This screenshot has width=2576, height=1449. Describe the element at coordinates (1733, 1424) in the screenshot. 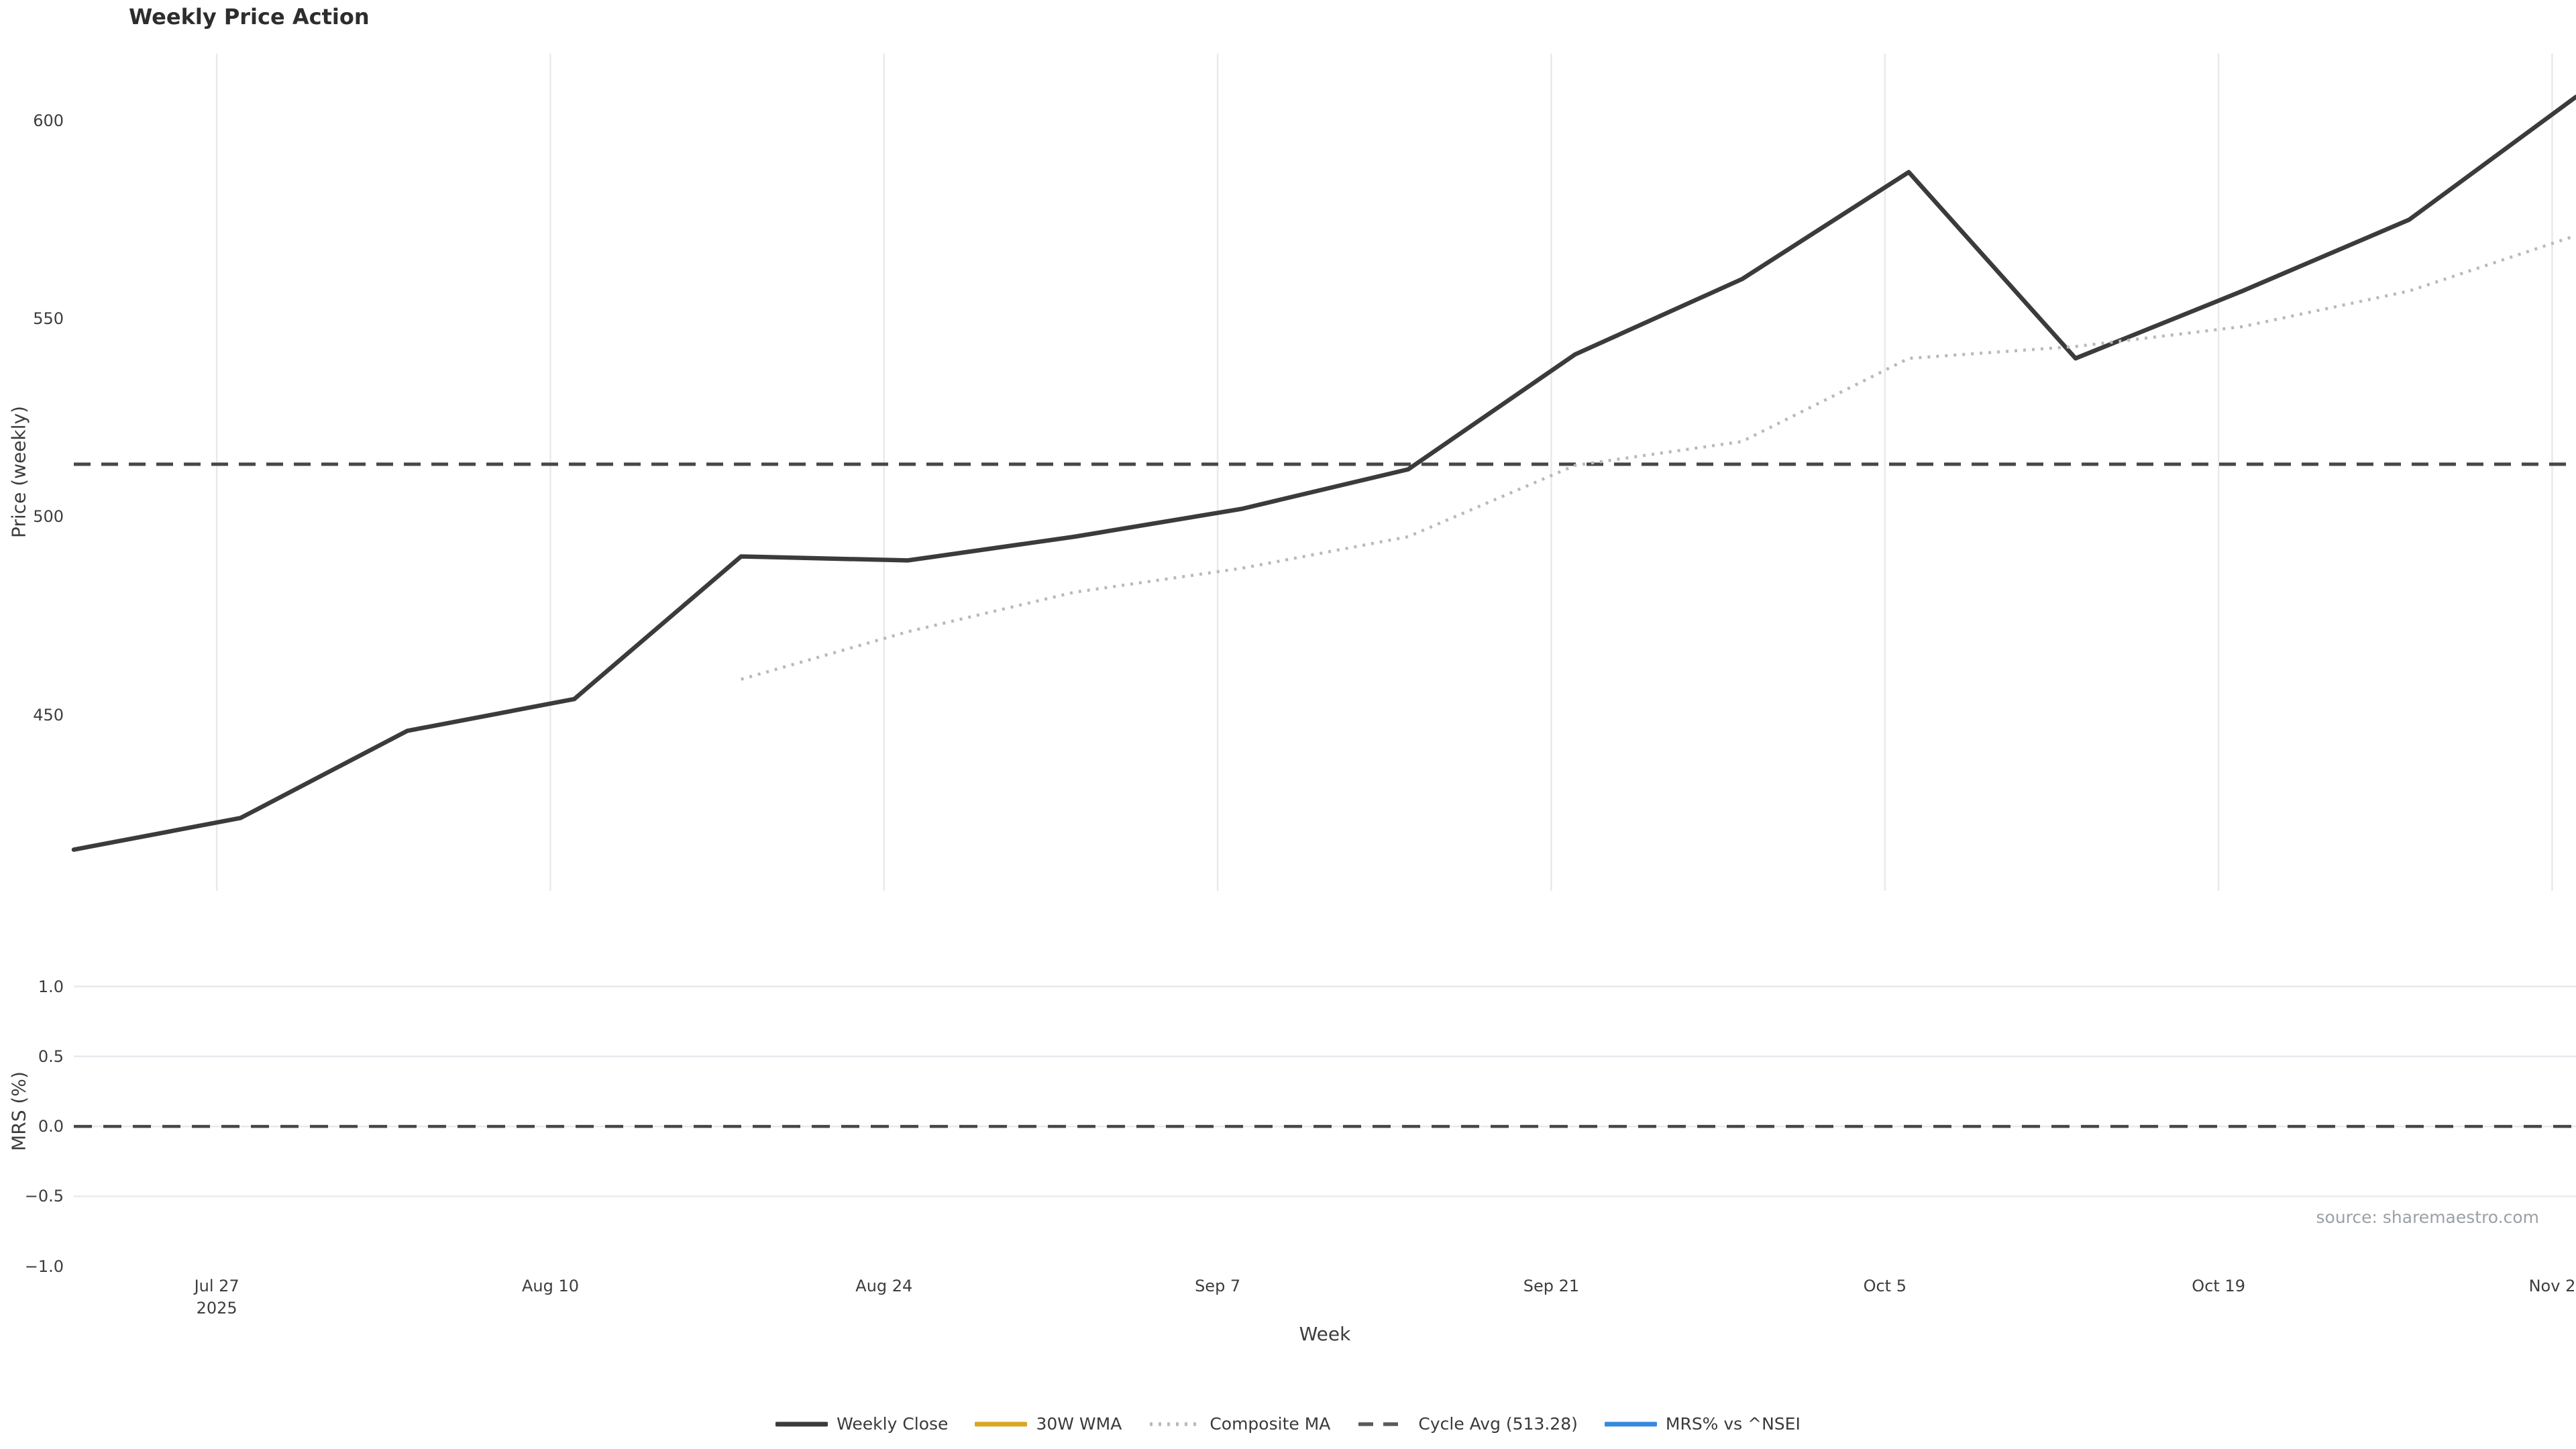

I see `legend-label: MRS% vs ^NSEI` at that location.